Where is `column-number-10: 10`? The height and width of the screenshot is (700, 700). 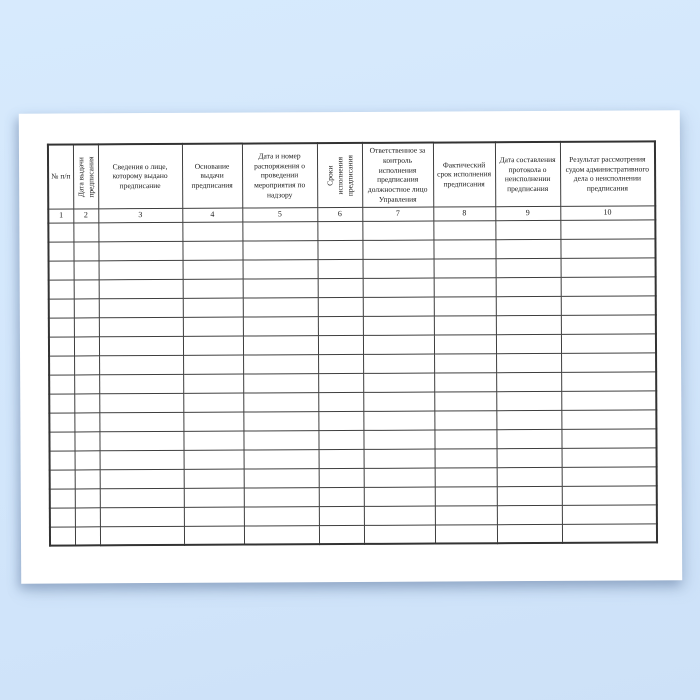
column-number-10: 10 is located at coordinates (608, 212).